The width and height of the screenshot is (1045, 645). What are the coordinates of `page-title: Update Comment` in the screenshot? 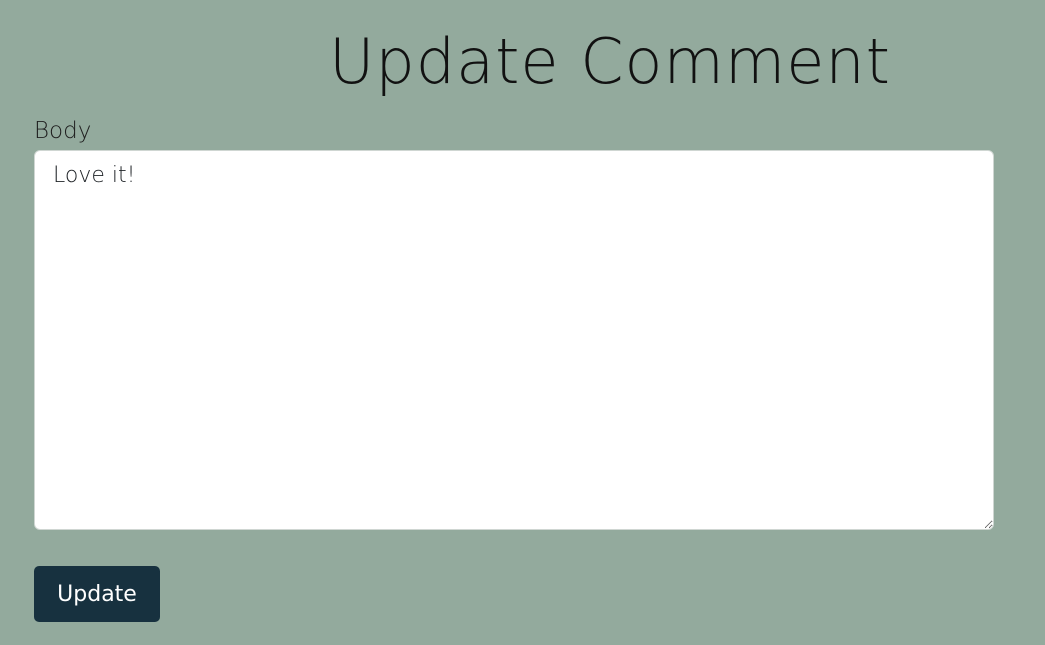 It's located at (609, 61).